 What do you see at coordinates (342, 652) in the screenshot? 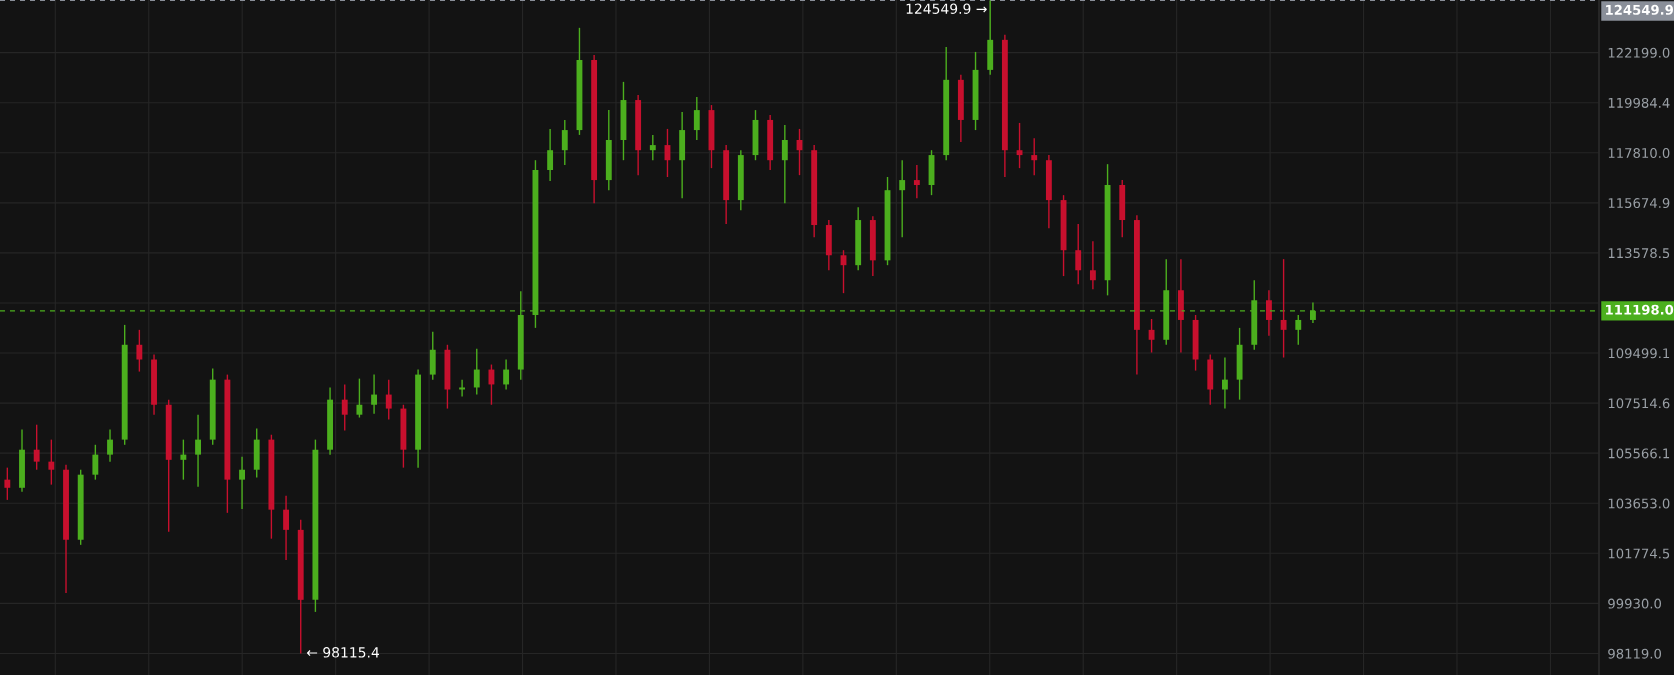
I see `annotation: ← 98115.4` at bounding box center [342, 652].